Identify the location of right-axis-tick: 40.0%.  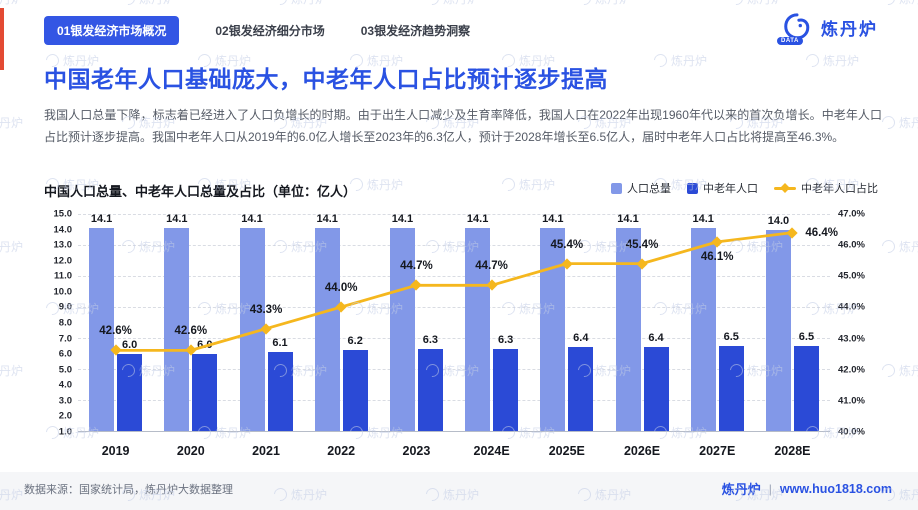
(851, 432).